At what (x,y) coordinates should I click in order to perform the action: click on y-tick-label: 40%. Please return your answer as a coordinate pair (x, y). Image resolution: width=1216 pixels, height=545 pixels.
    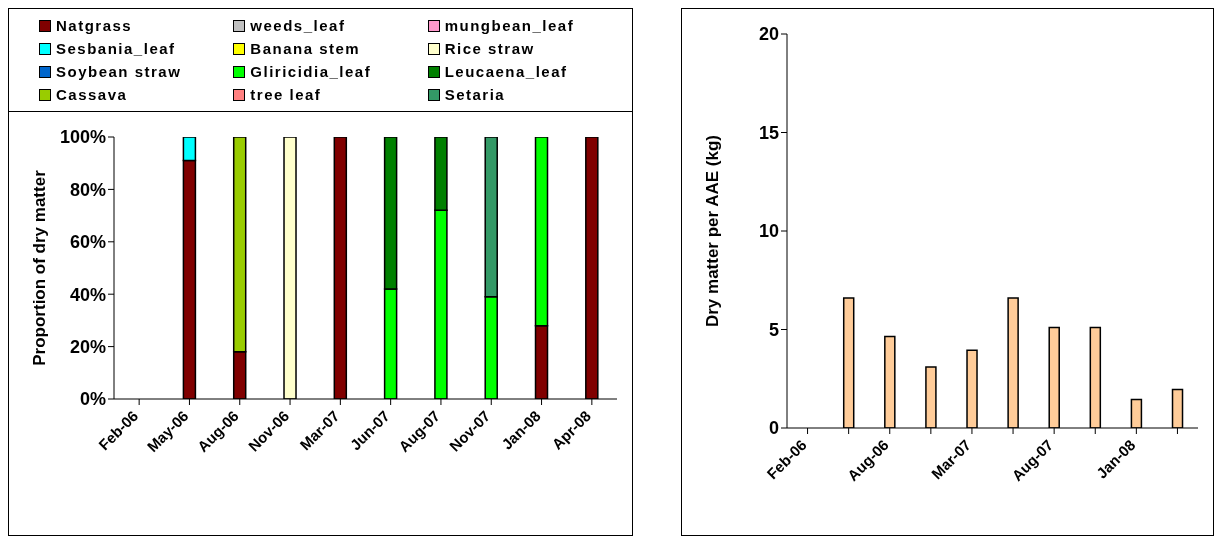
    Looking at the image, I should click on (87, 294).